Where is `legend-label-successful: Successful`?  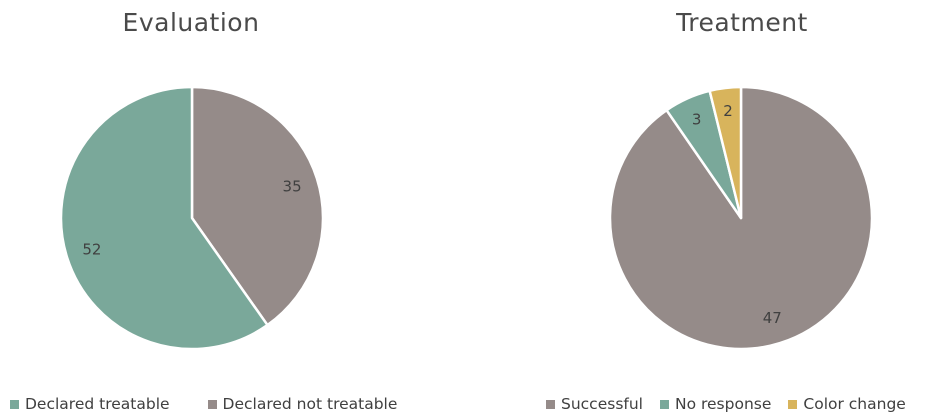
legend-label-successful: Successful is located at coordinates (602, 404).